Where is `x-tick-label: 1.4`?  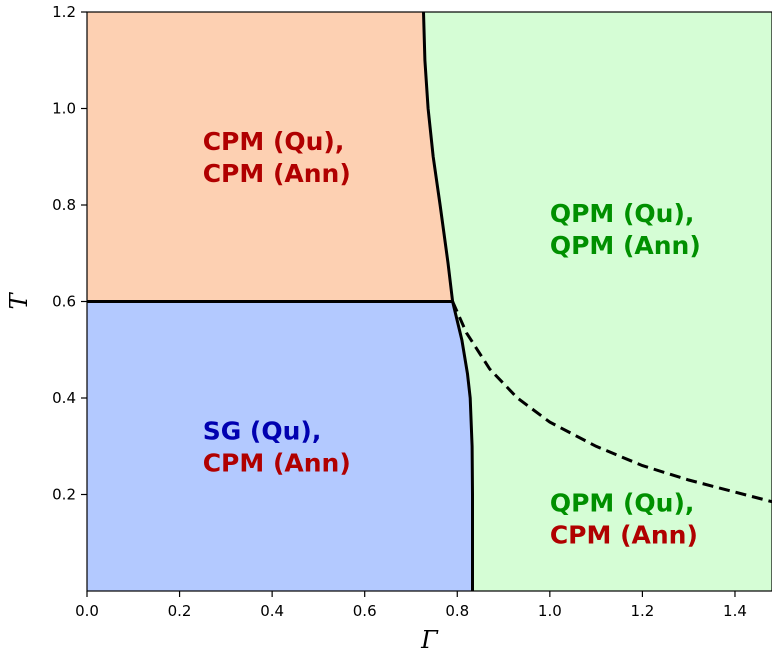
x-tick-label: 1.4 is located at coordinates (735, 611).